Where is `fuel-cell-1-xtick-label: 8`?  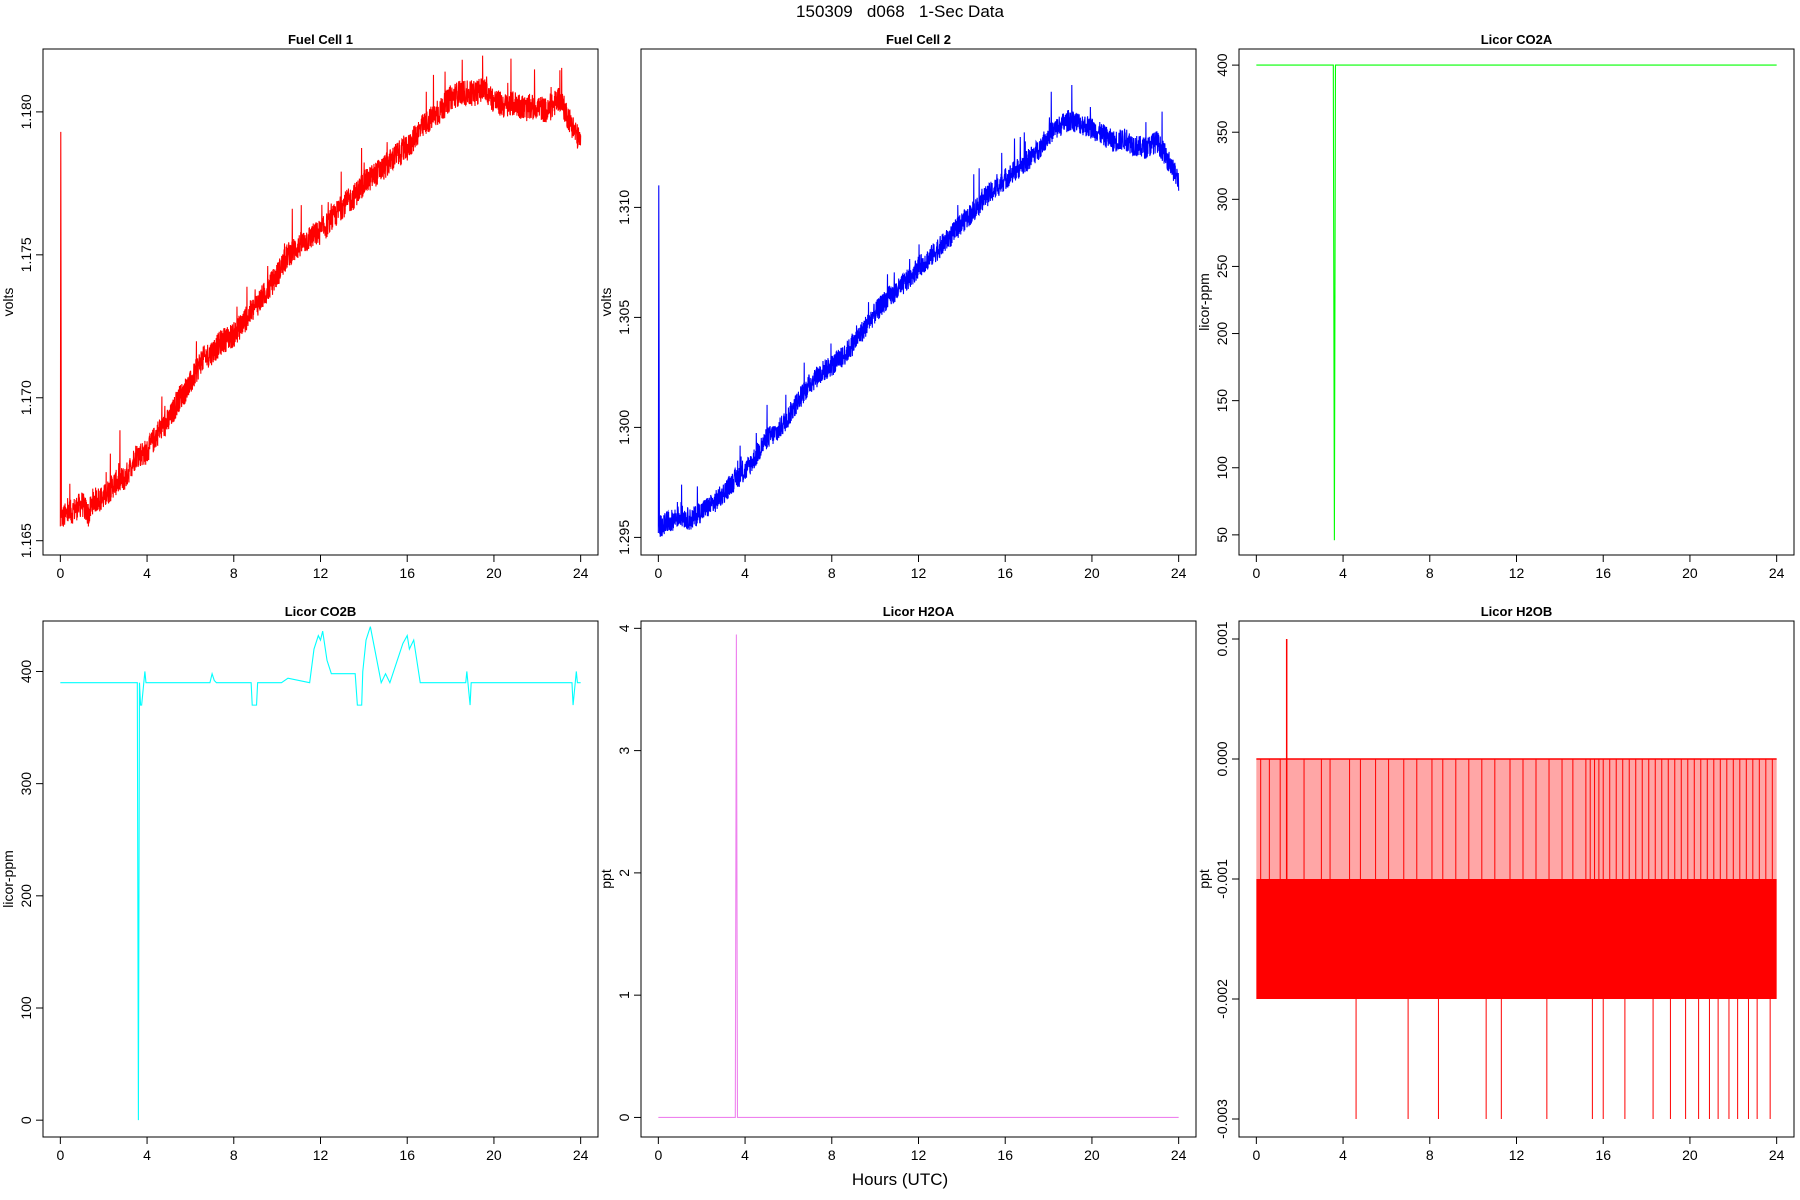
fuel-cell-1-xtick-label: 8 is located at coordinates (234, 573).